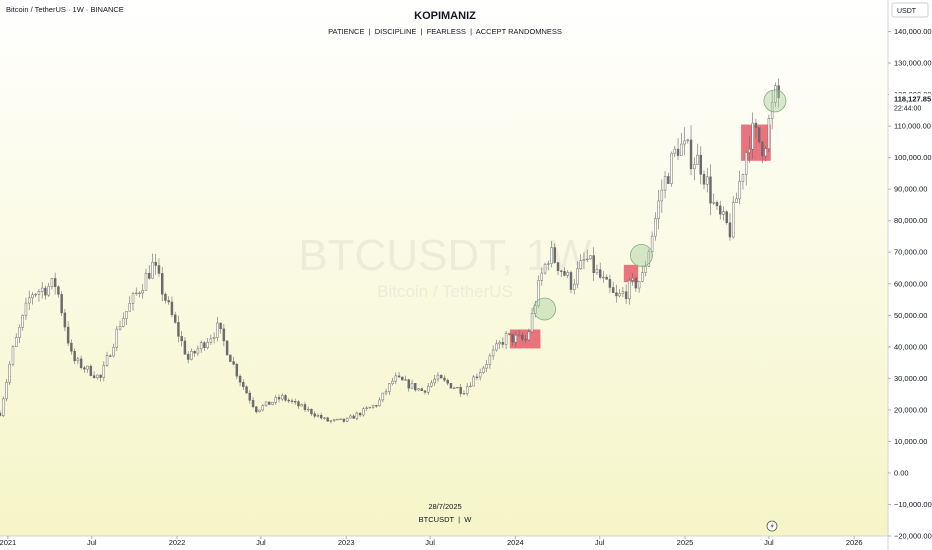 This screenshot has height=550, width=932. Describe the element at coordinates (631, 273) in the screenshot. I see `highlight-zone` at that location.